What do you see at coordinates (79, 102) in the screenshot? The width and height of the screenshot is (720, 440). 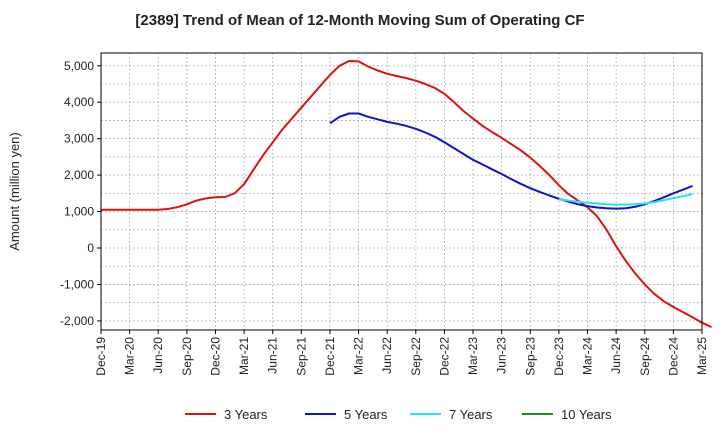 I see `y-tick-label: 4,000` at bounding box center [79, 102].